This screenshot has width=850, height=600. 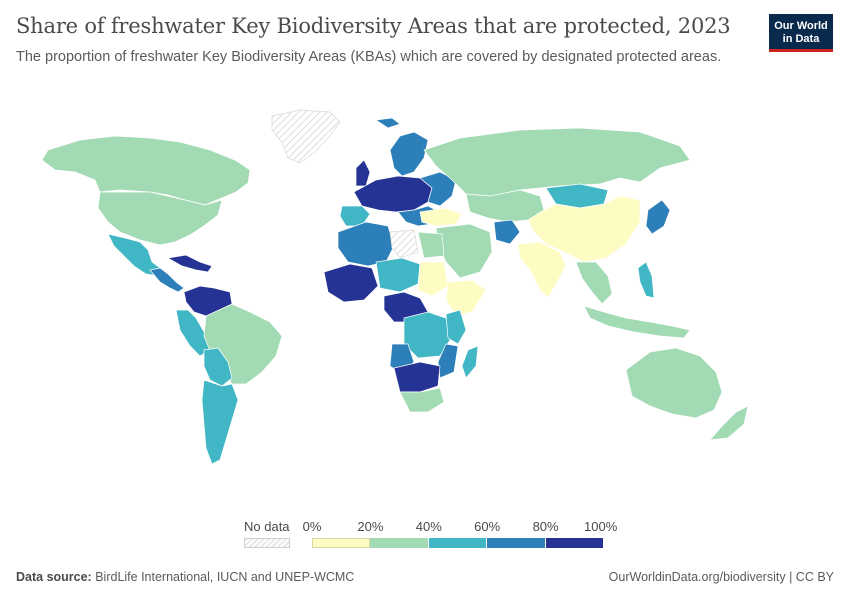 What do you see at coordinates (542, 270) in the screenshot?
I see `region-india` at bounding box center [542, 270].